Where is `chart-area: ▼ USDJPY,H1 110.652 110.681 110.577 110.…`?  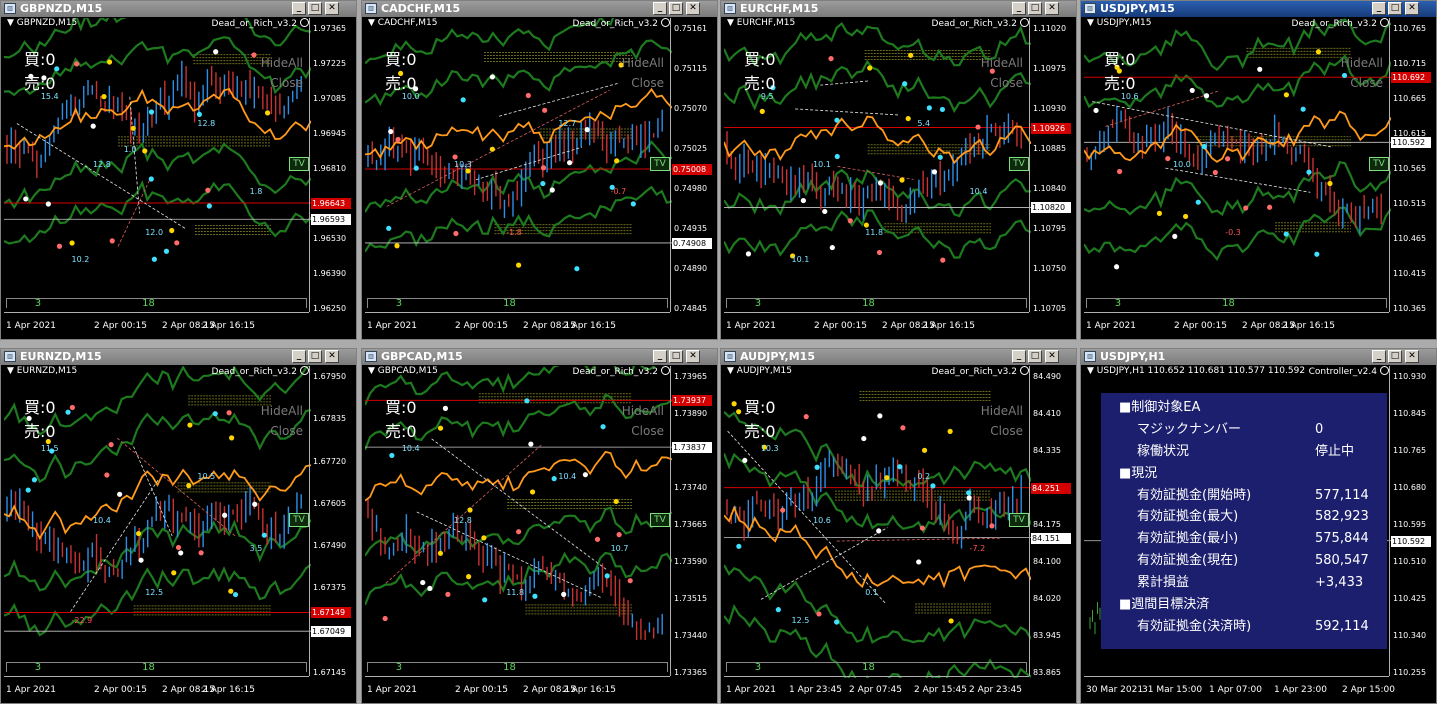 chart-area: ▼ USDJPY,H1 110.652 110.681 110.577 110.… is located at coordinates (1258, 533).